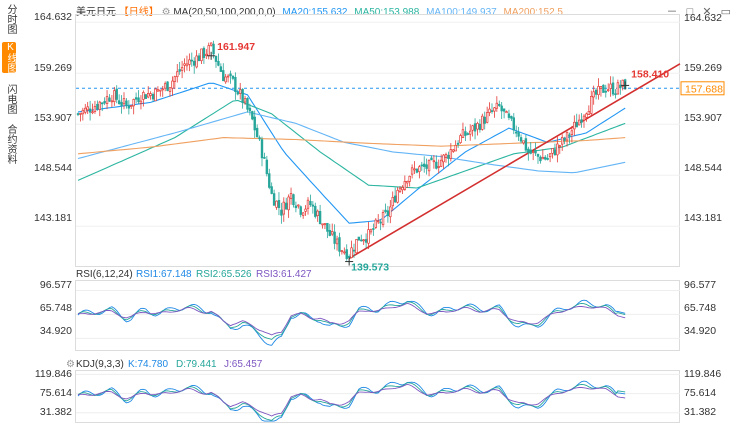 Image resolution: width=737 pixels, height=423 pixels. I want to click on kdj-j-value: J:65.457, so click(243, 364).